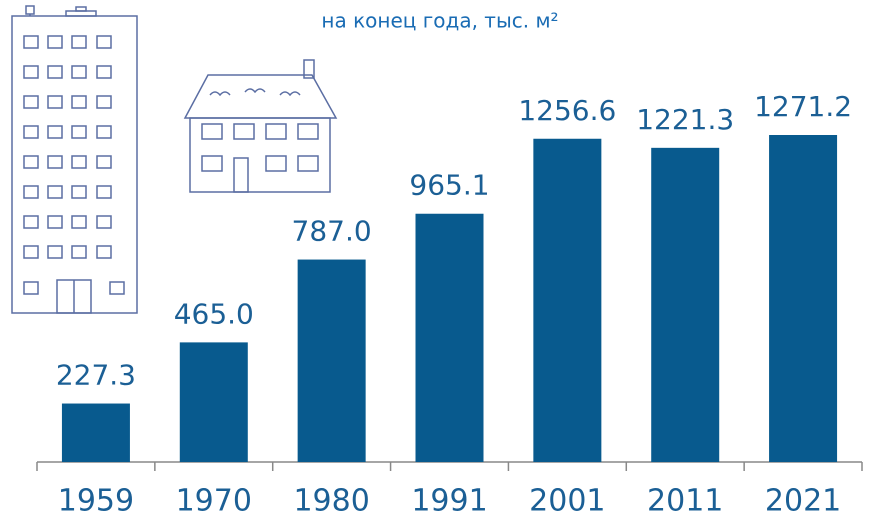 The height and width of the screenshot is (527, 872). Describe the element at coordinates (803, 106) in the screenshot. I see `value-label: 1271.2` at that location.